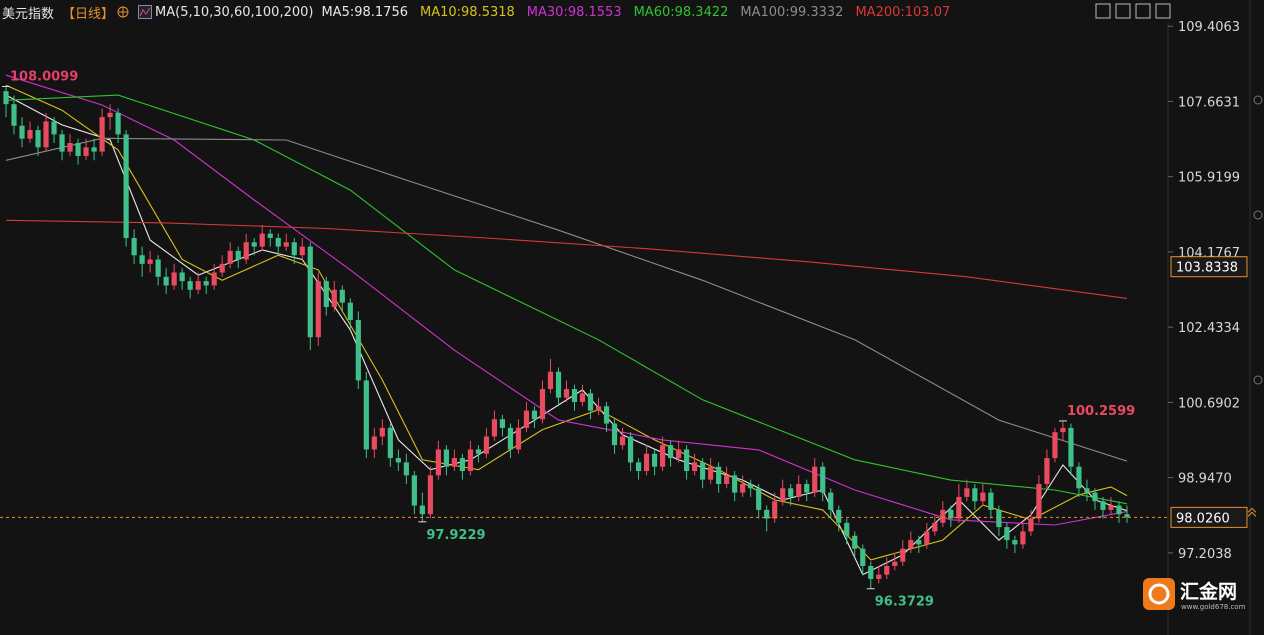 This screenshot has height=635, width=1264. What do you see at coordinates (1101, 411) in the screenshot?
I see `annotation: 100.2599` at bounding box center [1101, 411].